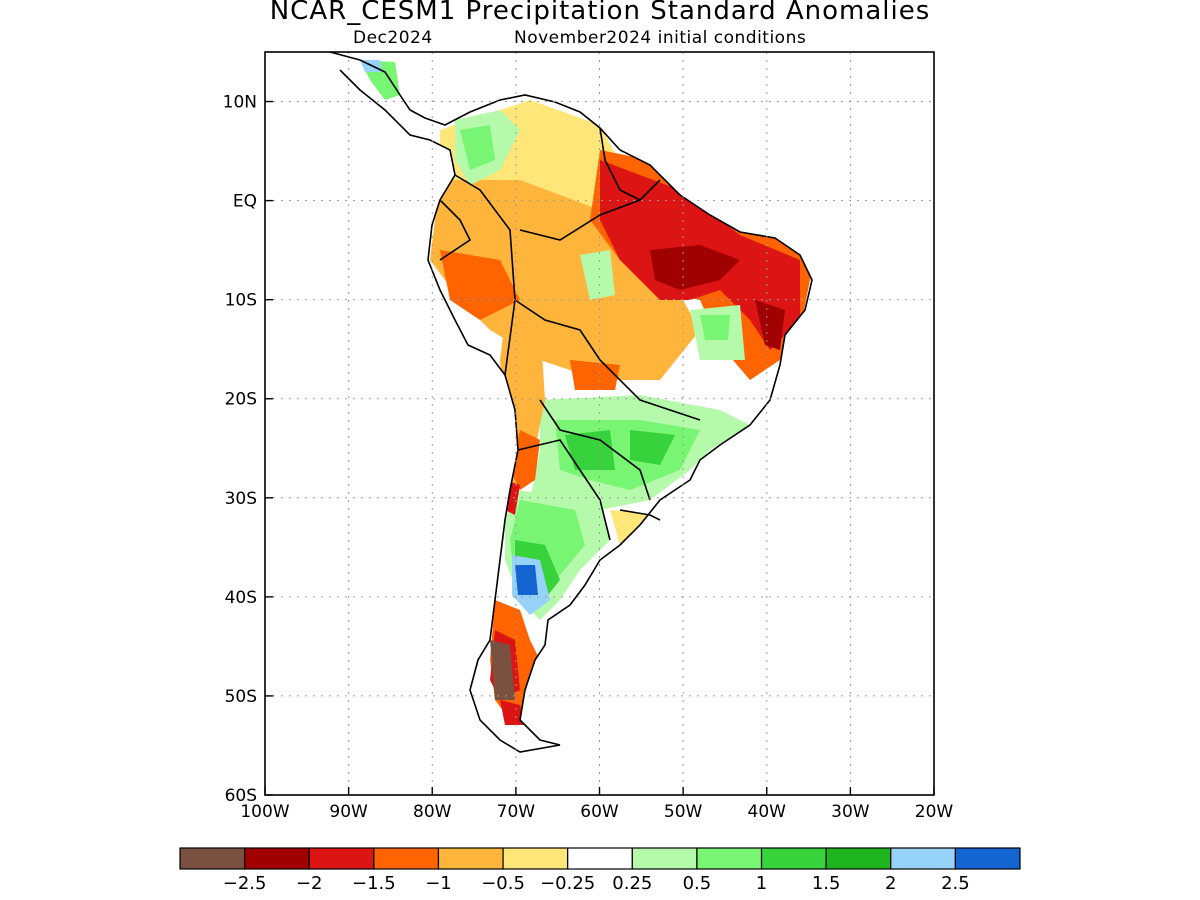 Image resolution: width=1200 pixels, height=900 pixels. I want to click on lon-tick-label: 40W, so click(767, 812).